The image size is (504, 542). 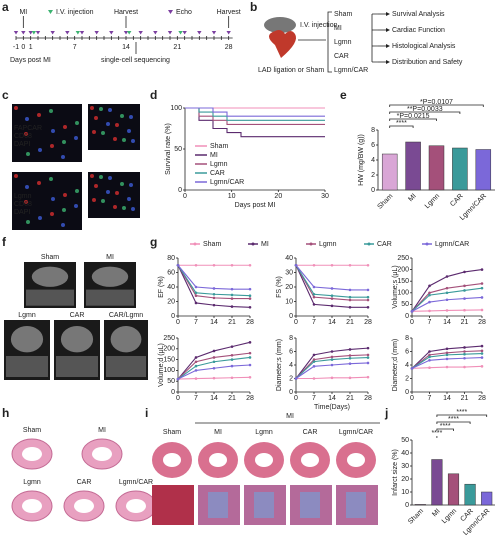 I want to click on day-label: 28, so click(x=229, y=47).